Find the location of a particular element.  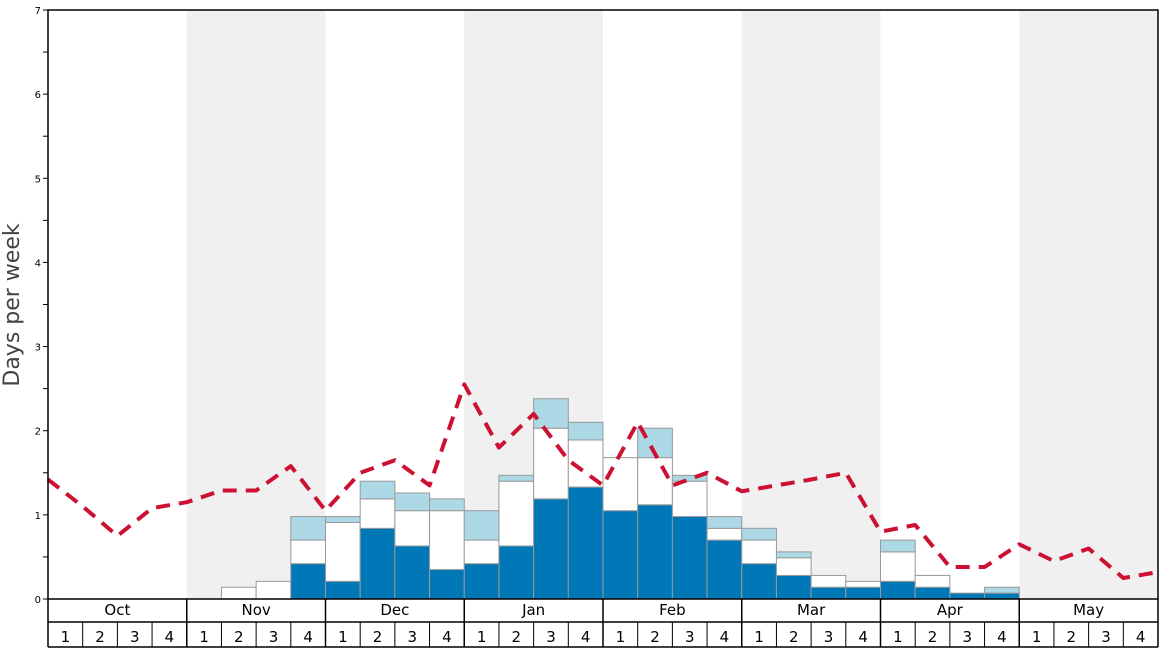

y-axis-title: Days per week is located at coordinates (12, 304).